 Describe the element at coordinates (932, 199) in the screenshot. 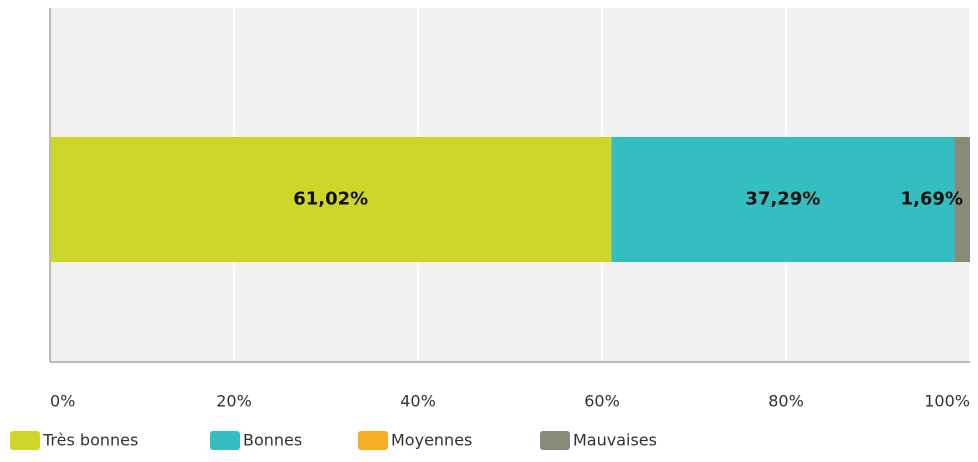

I see `value-label: 1,69%` at that location.